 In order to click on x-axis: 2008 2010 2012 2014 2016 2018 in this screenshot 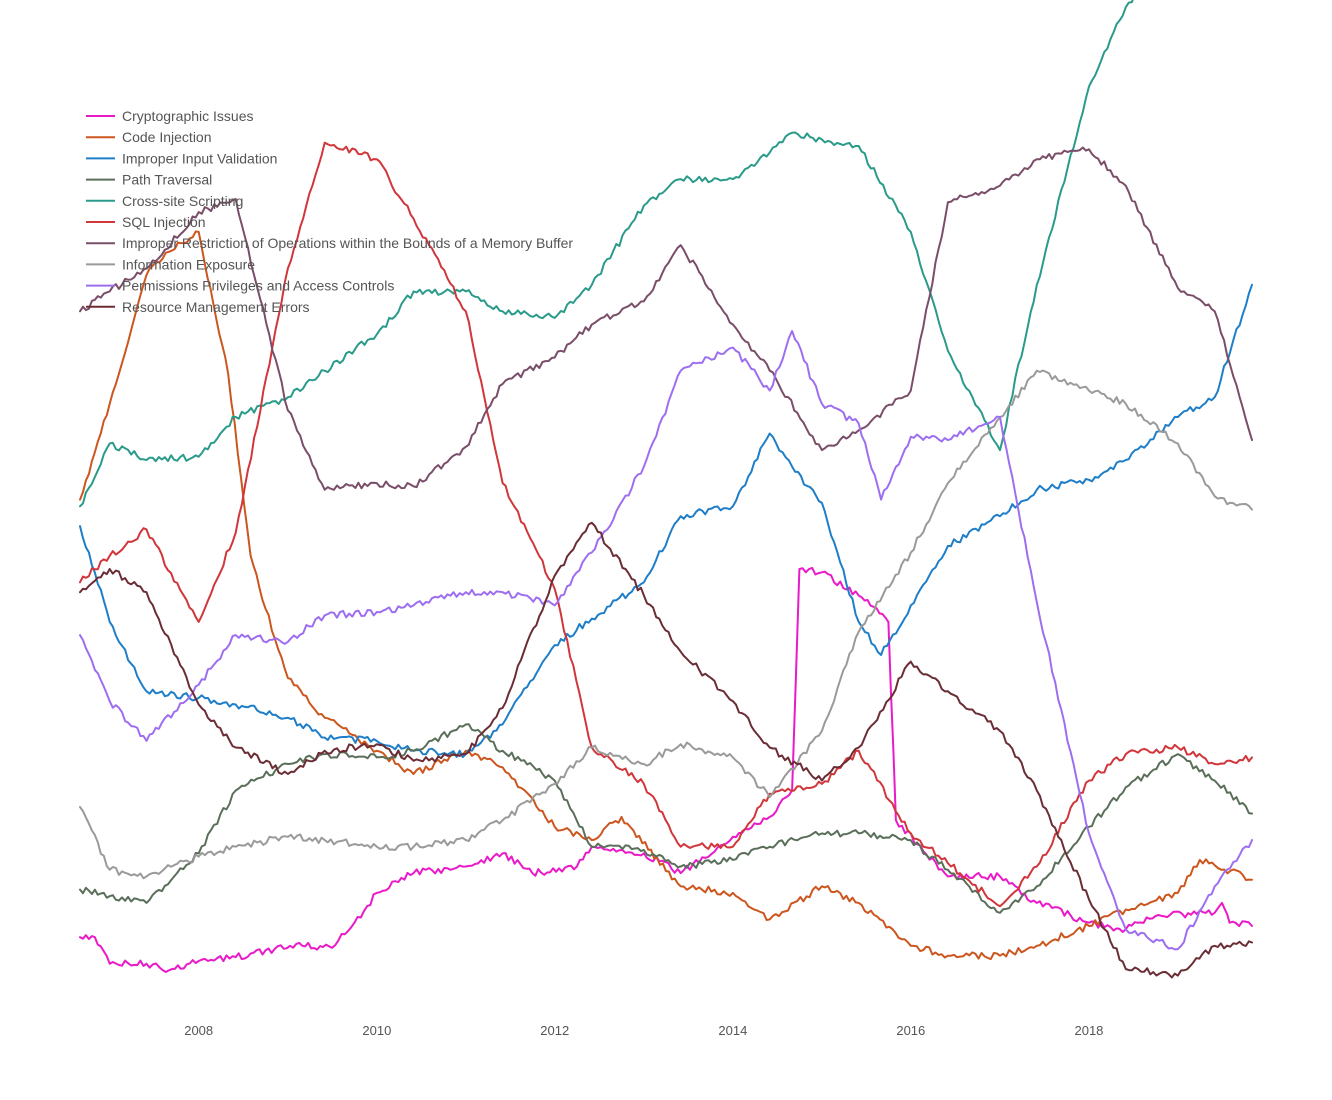, I will do `click(643, 1030)`.